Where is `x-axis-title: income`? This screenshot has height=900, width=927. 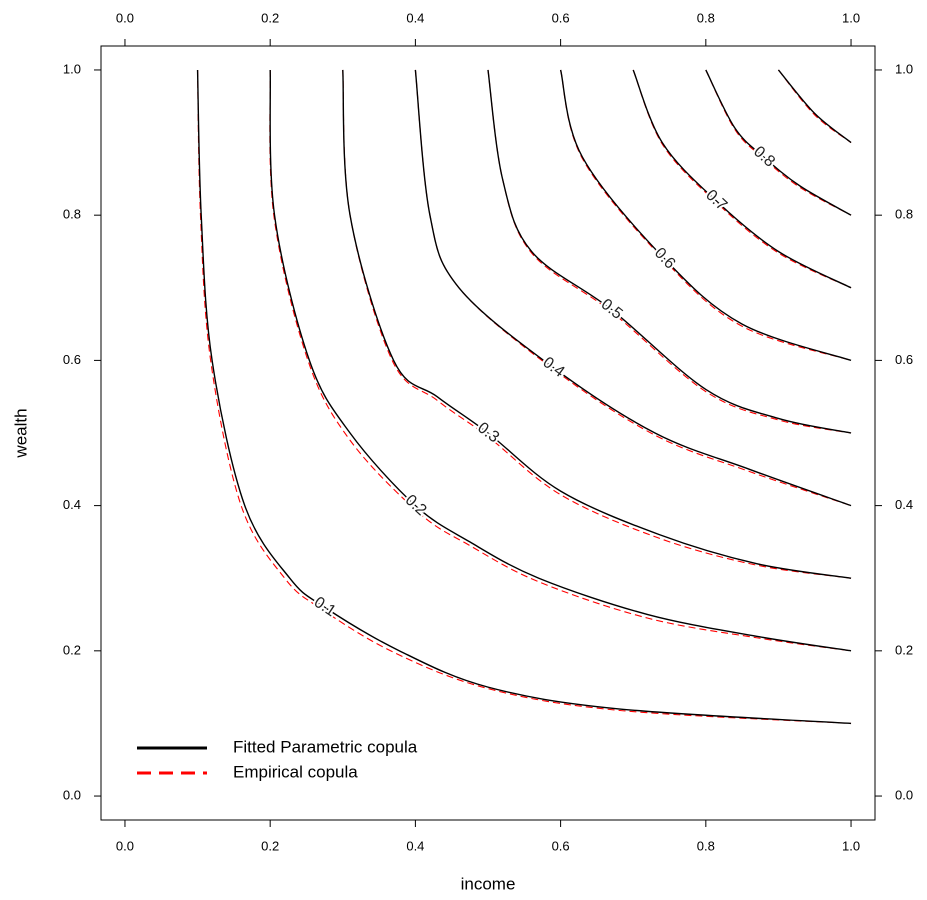 x-axis-title: income is located at coordinates (488, 883).